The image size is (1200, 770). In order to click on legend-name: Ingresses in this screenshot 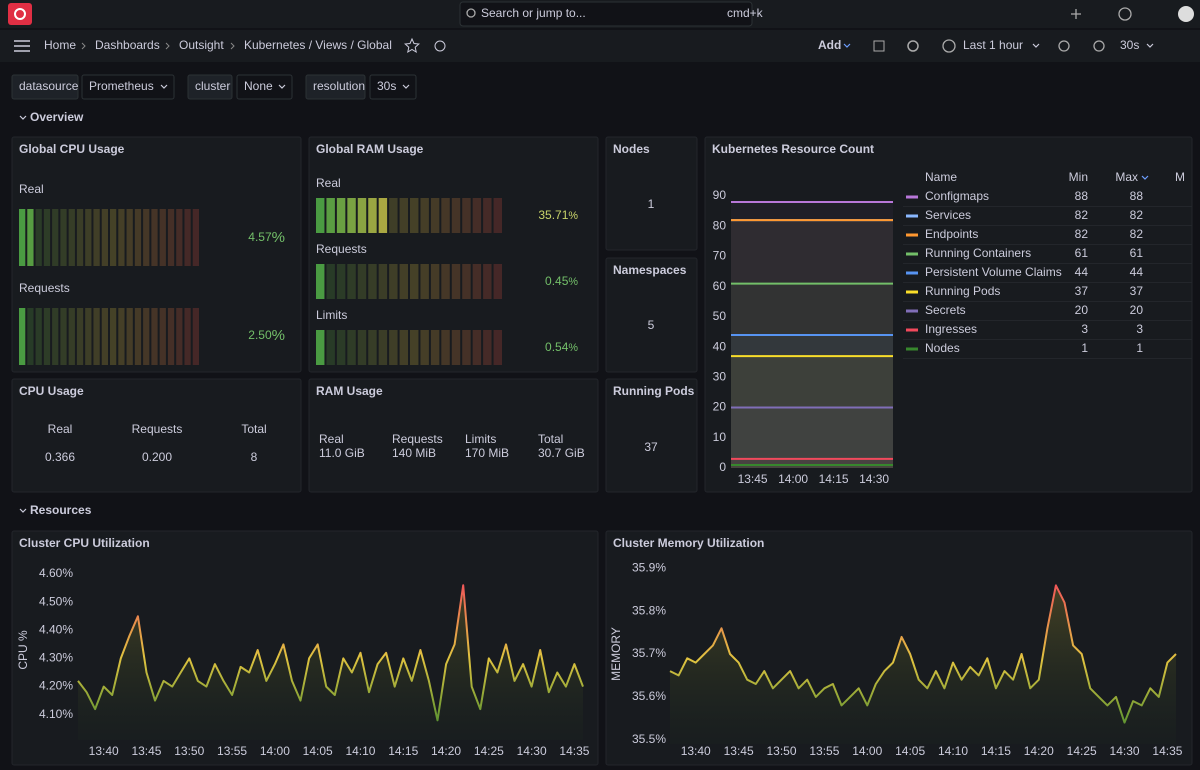, I will do `click(951, 329)`.